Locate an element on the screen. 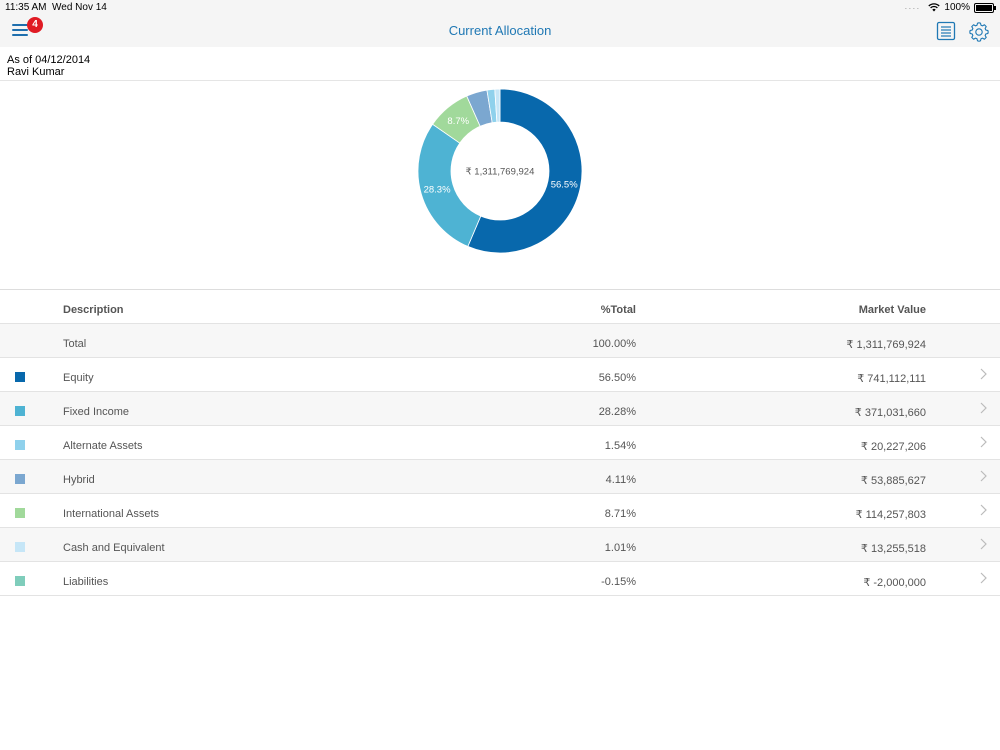 This screenshot has width=1000, height=750. row-description: Alternate Assets is located at coordinates (103, 446).